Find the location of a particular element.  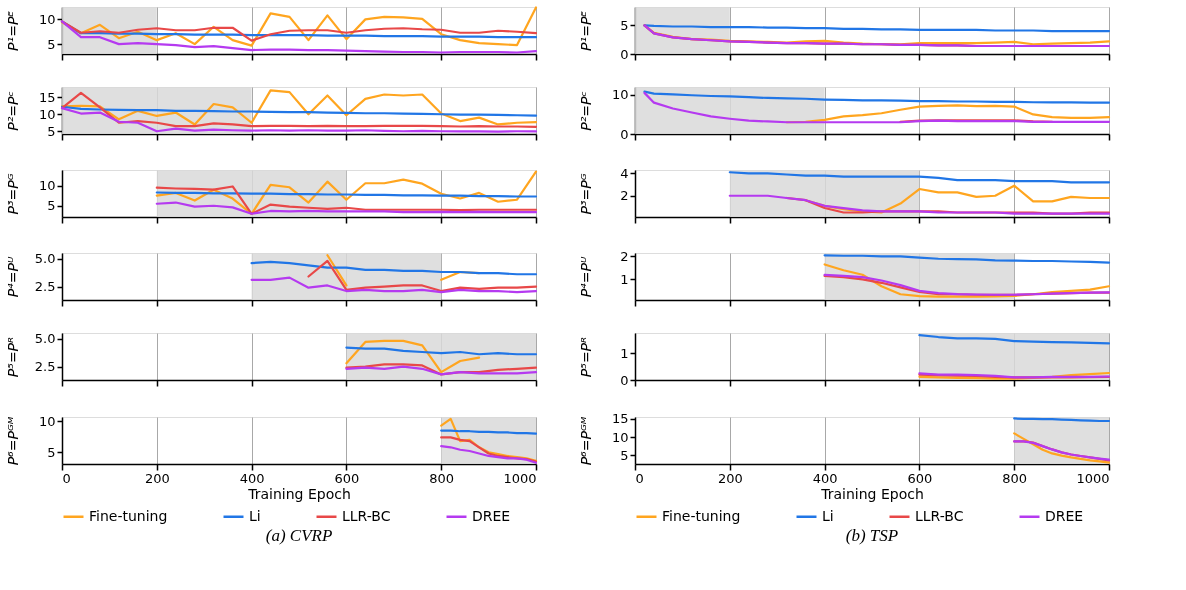

text: (b) TSP is located at coordinates (872, 535).